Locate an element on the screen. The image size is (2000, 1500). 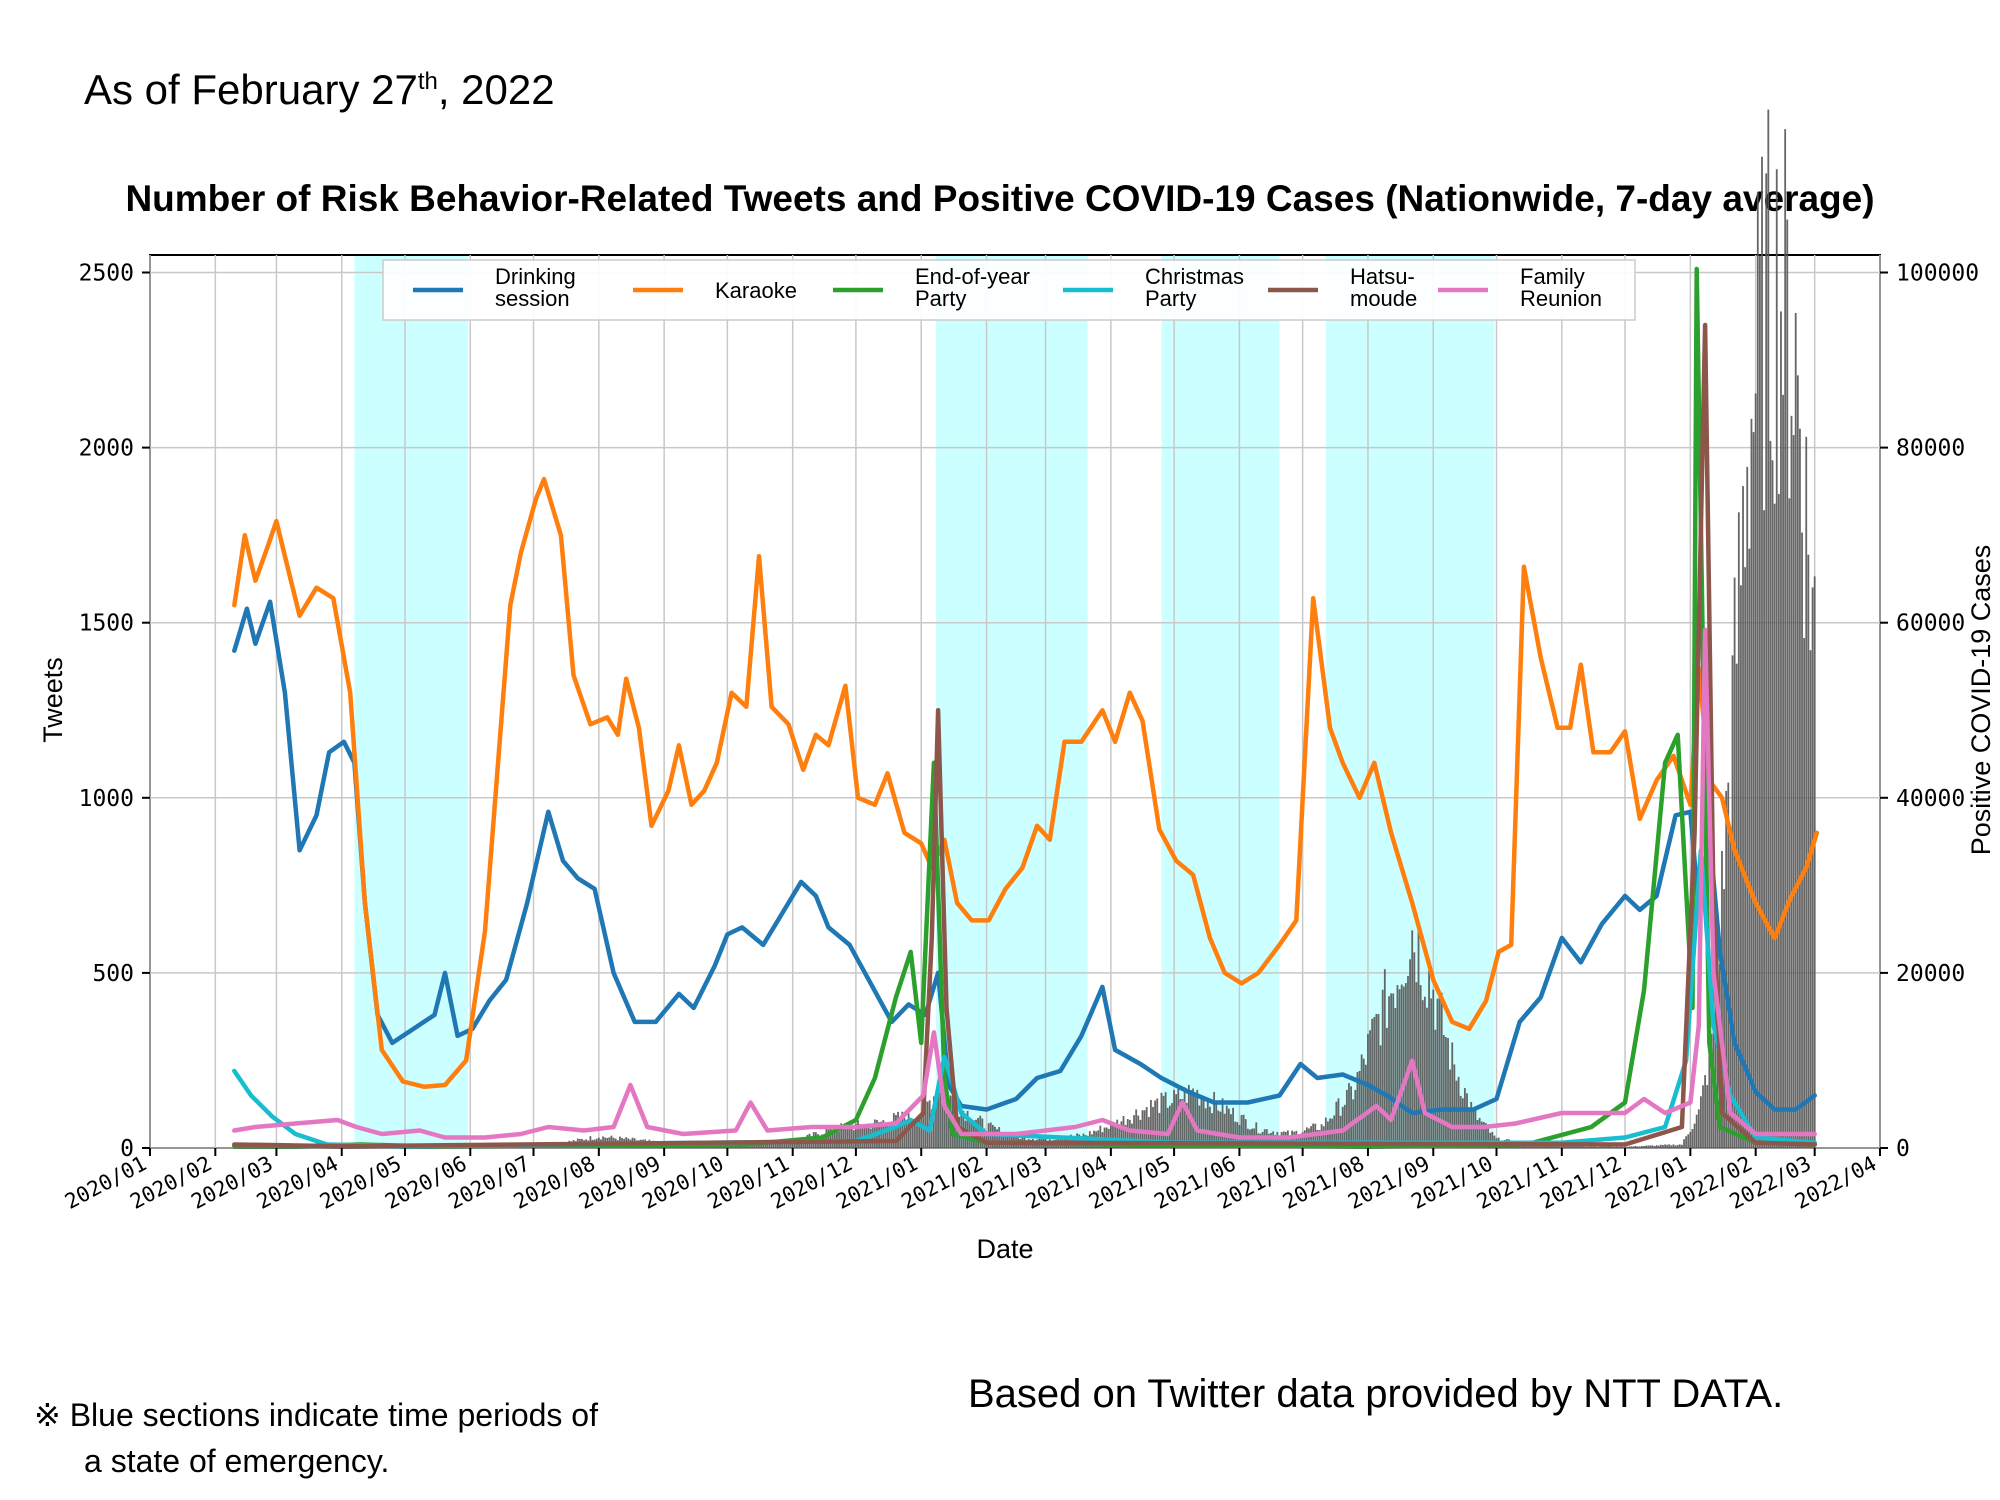
y2-tick-label: 40000 is located at coordinates (1930, 799).